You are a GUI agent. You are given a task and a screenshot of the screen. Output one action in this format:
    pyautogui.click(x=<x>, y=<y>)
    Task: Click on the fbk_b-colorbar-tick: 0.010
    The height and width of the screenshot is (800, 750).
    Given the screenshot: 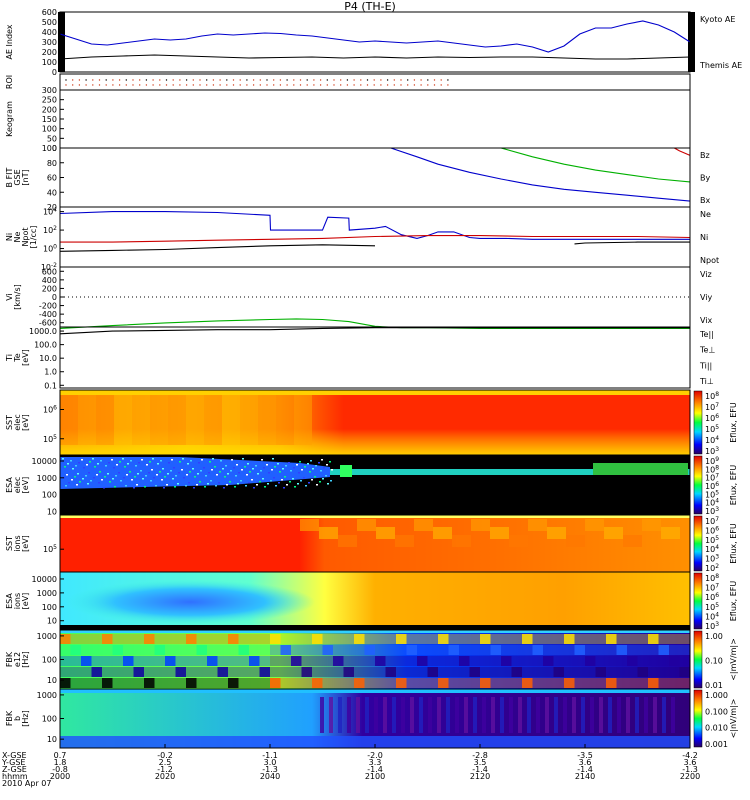 What is the action you would take?
    pyautogui.click(x=716, y=728)
    